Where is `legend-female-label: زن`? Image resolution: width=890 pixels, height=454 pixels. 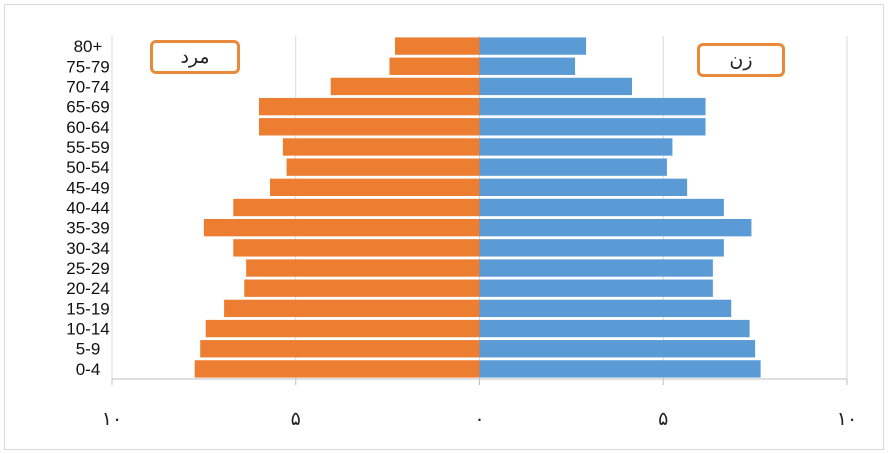
legend-female-label: زن is located at coordinates (741, 60).